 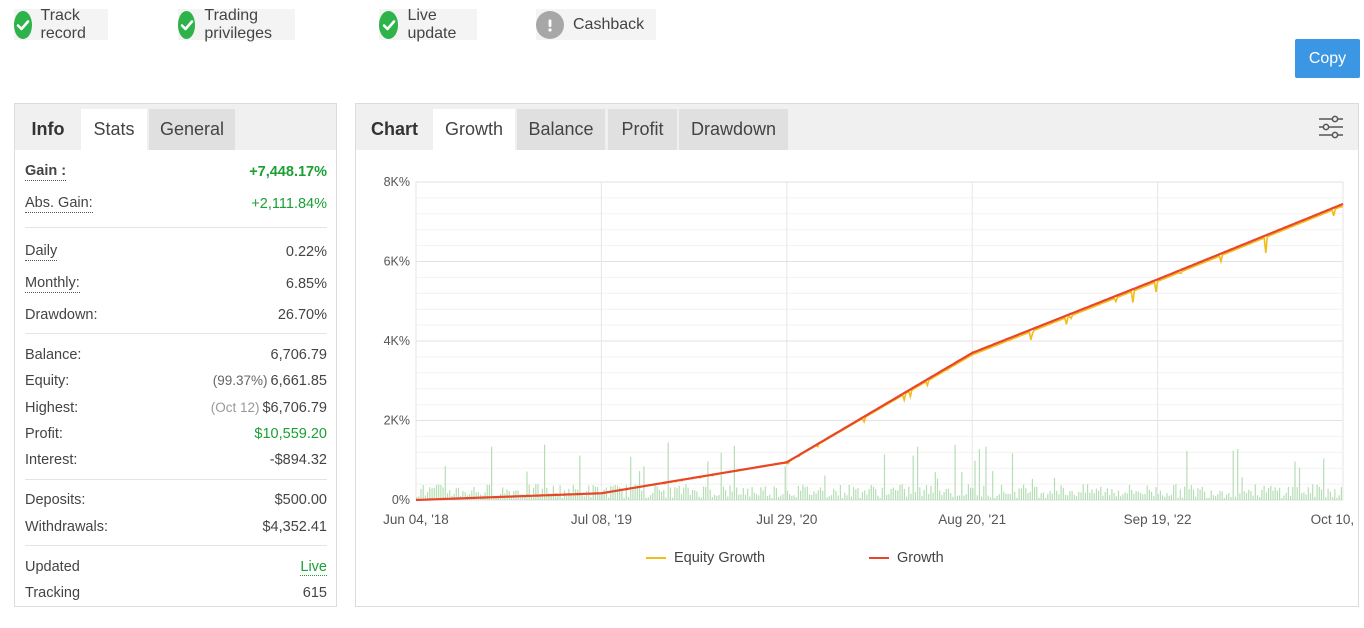 I want to click on badge-live-update: Live update, so click(x=428, y=24).